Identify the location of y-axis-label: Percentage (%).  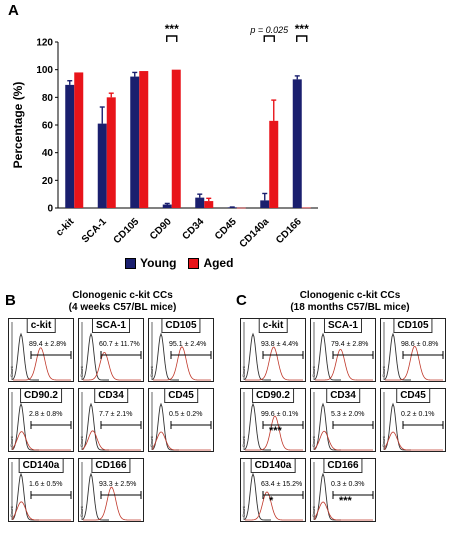
(18, 125).